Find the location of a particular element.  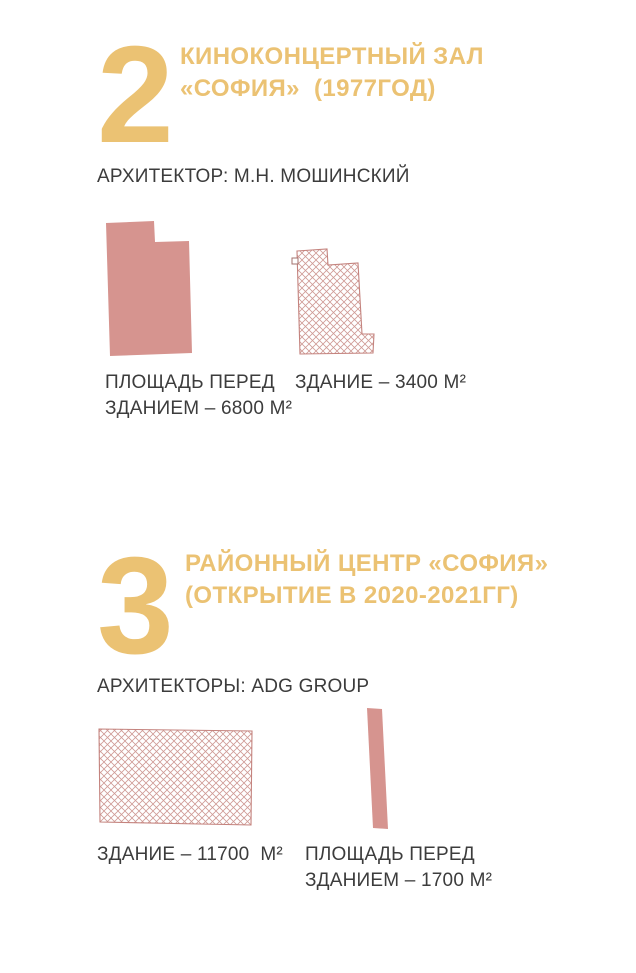

building-area-label: ЗДАНИЕ – 11700 М² is located at coordinates (190, 855).